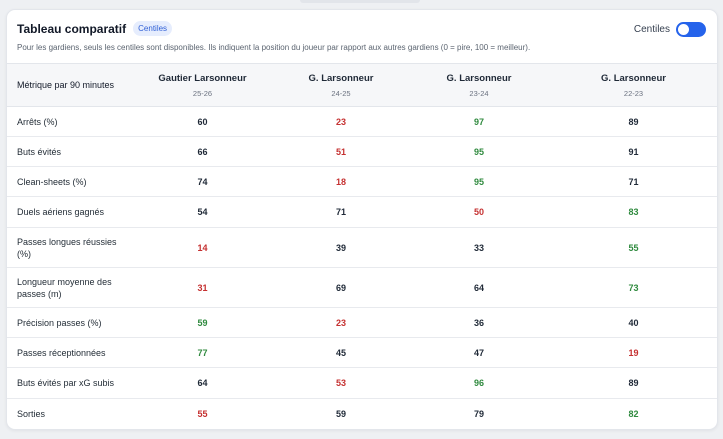 The image size is (723, 439). I want to click on metric-label: Buts évités, so click(39, 151).